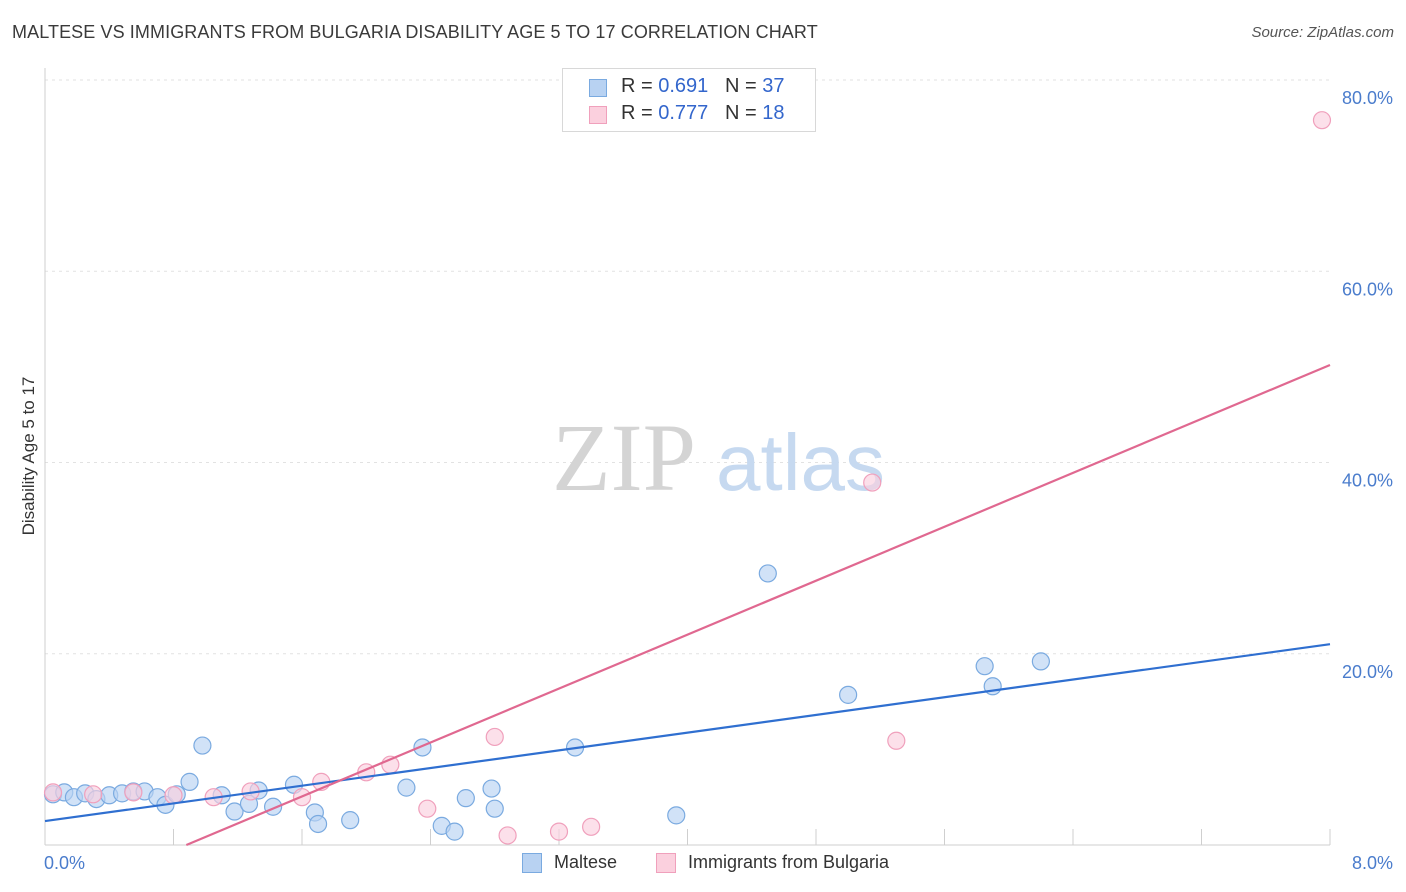 The height and width of the screenshot is (892, 1406). Describe the element at coordinates (1322, 32) in the screenshot. I see `source-label: Source: ZipAtlas.com` at that location.